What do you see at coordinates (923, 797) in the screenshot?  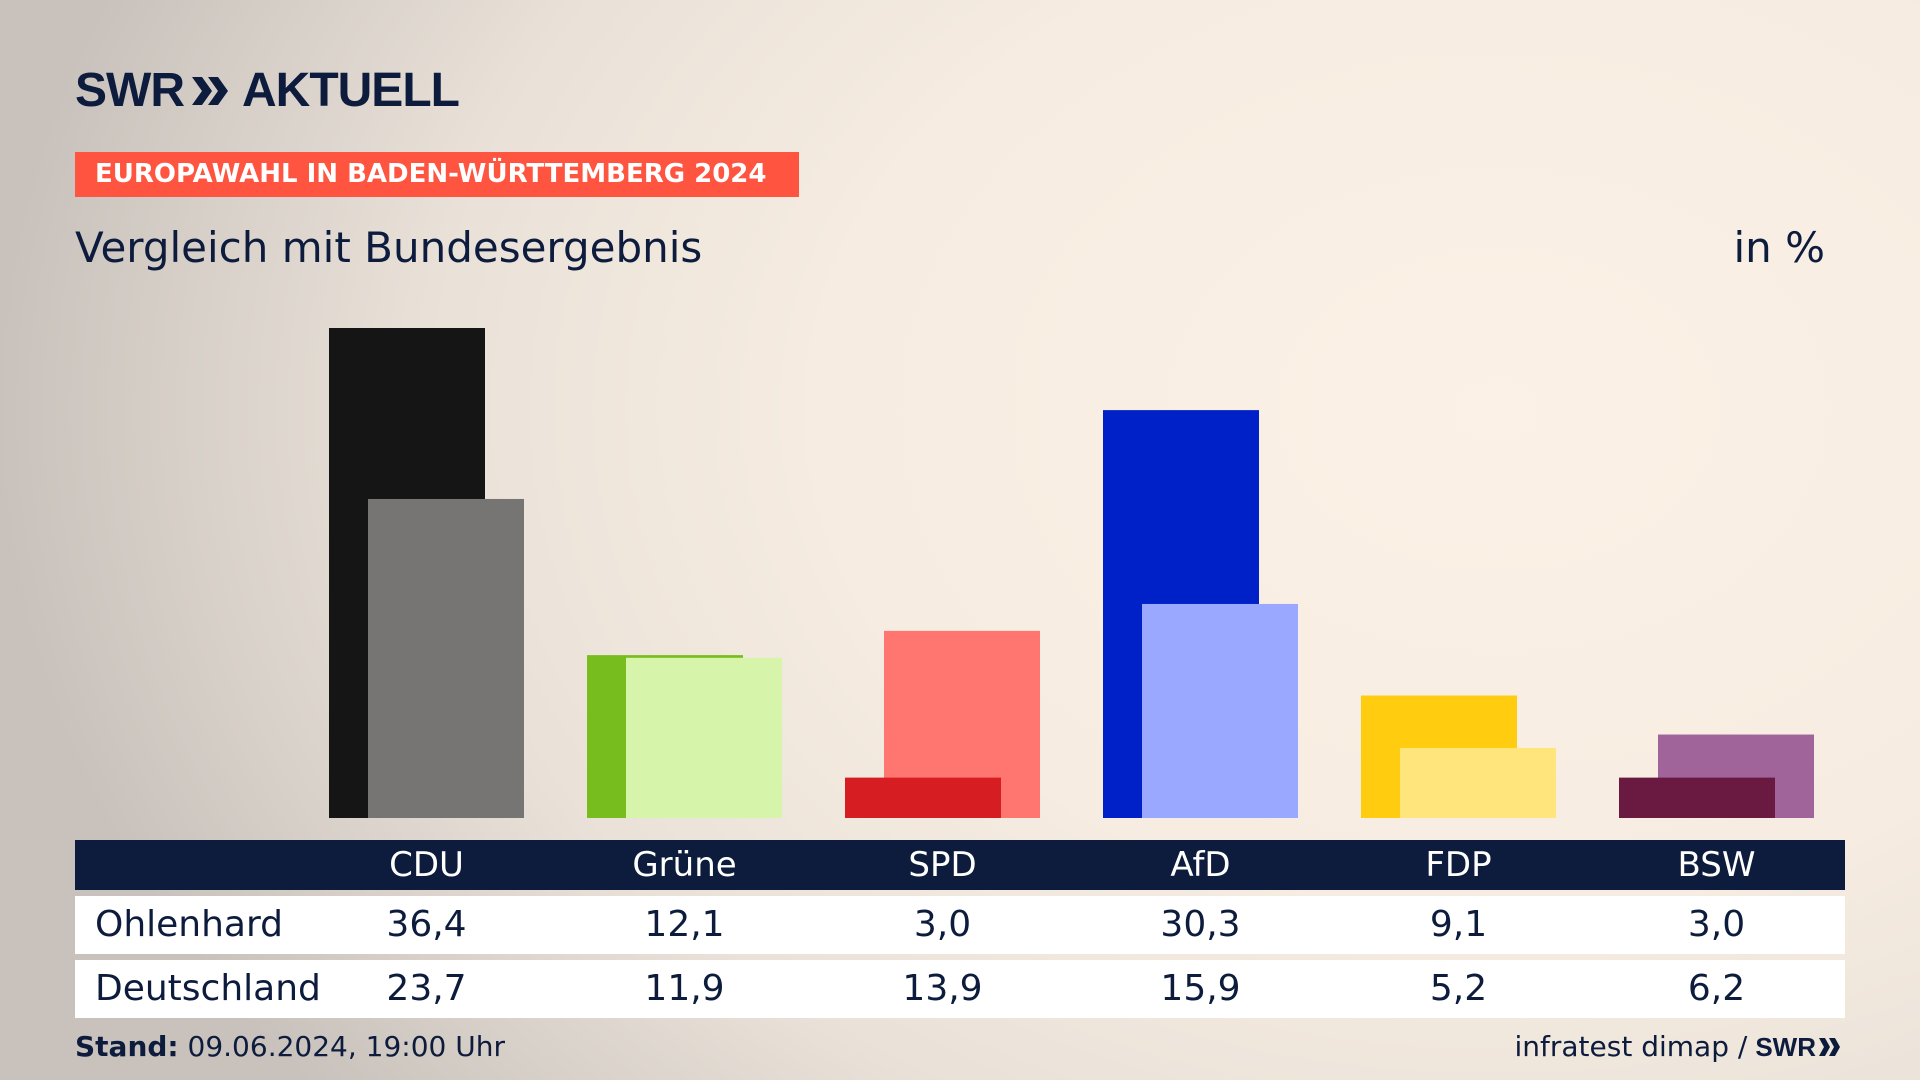 I see `bar-spd-ohlenhard` at bounding box center [923, 797].